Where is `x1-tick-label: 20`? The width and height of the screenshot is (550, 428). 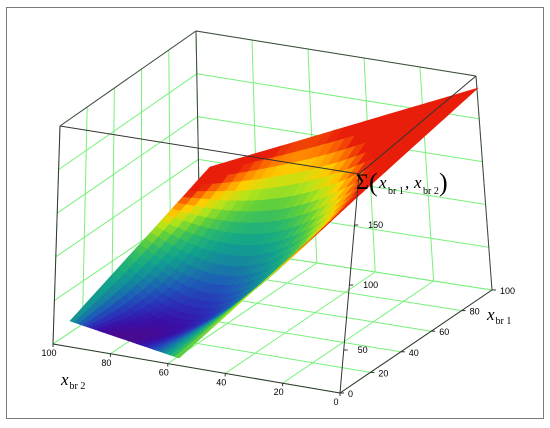
x1-tick-label: 20 is located at coordinates (383, 373).